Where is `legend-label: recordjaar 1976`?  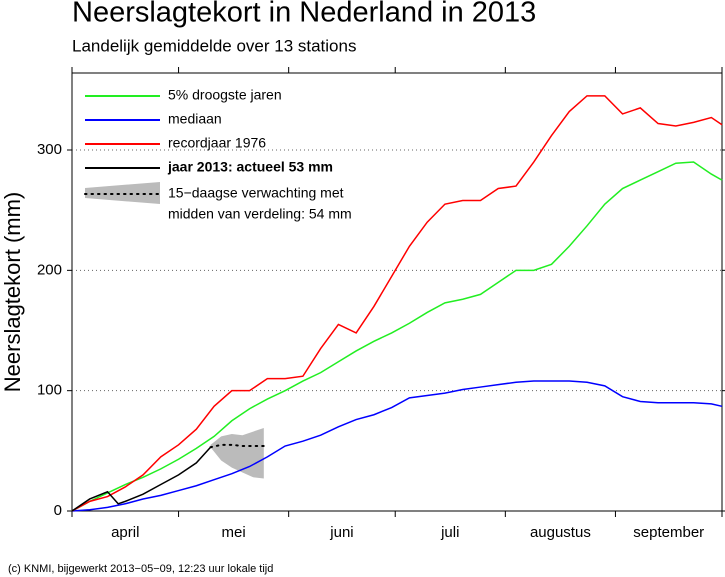 legend-label: recordjaar 1976 is located at coordinates (217, 143).